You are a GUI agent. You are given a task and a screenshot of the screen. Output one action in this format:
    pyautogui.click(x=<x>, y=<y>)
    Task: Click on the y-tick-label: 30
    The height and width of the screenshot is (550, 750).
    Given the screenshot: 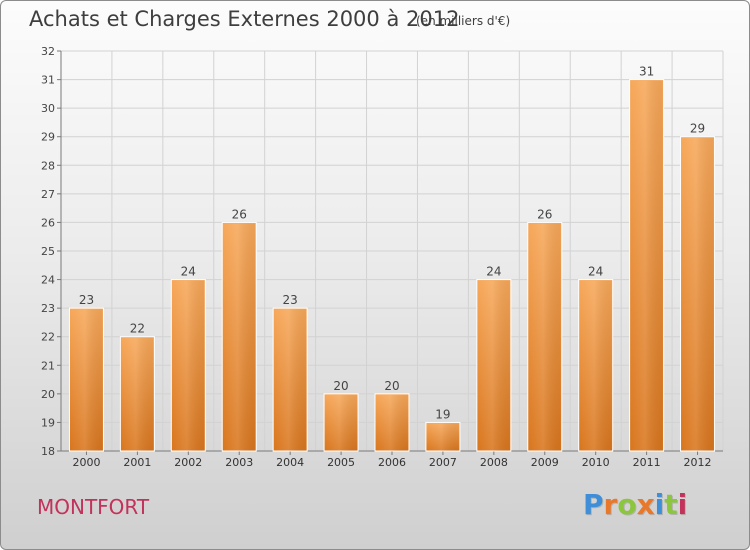 What is the action you would take?
    pyautogui.click(x=48, y=108)
    